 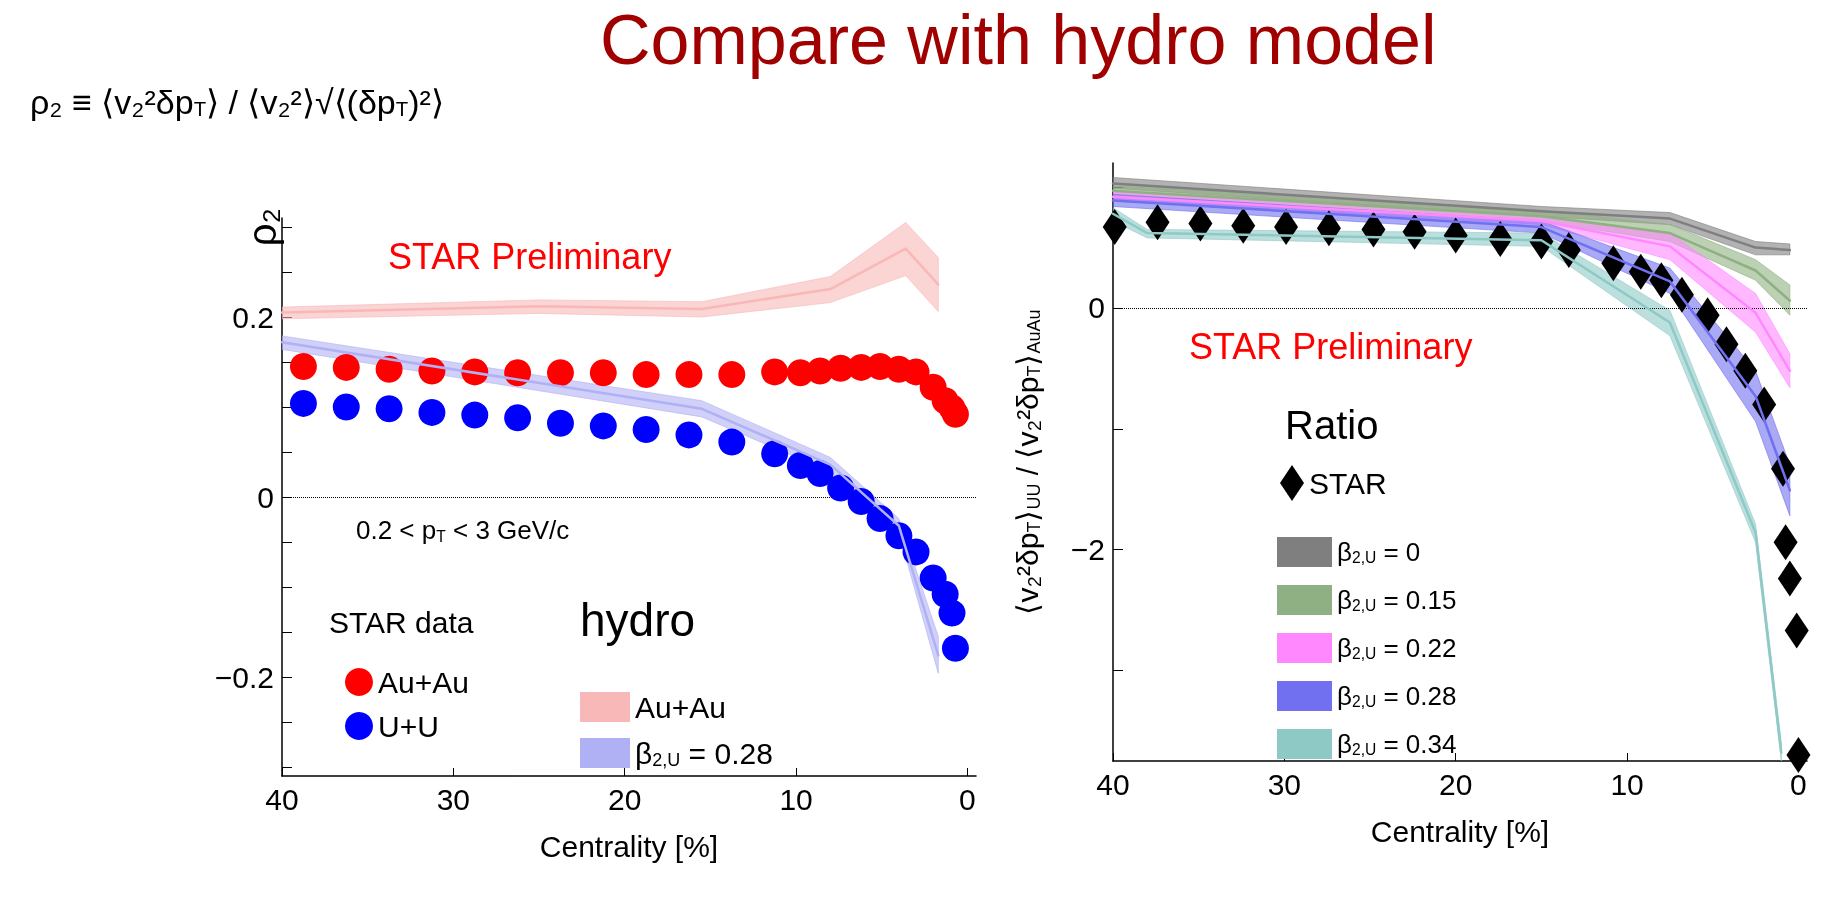 I want to click on text: ρ₂ ≡ ⟨v₂²δpT⟩ / ⟨v₂²⟩√⟨(δpT)²⟩, so click(x=237, y=101).